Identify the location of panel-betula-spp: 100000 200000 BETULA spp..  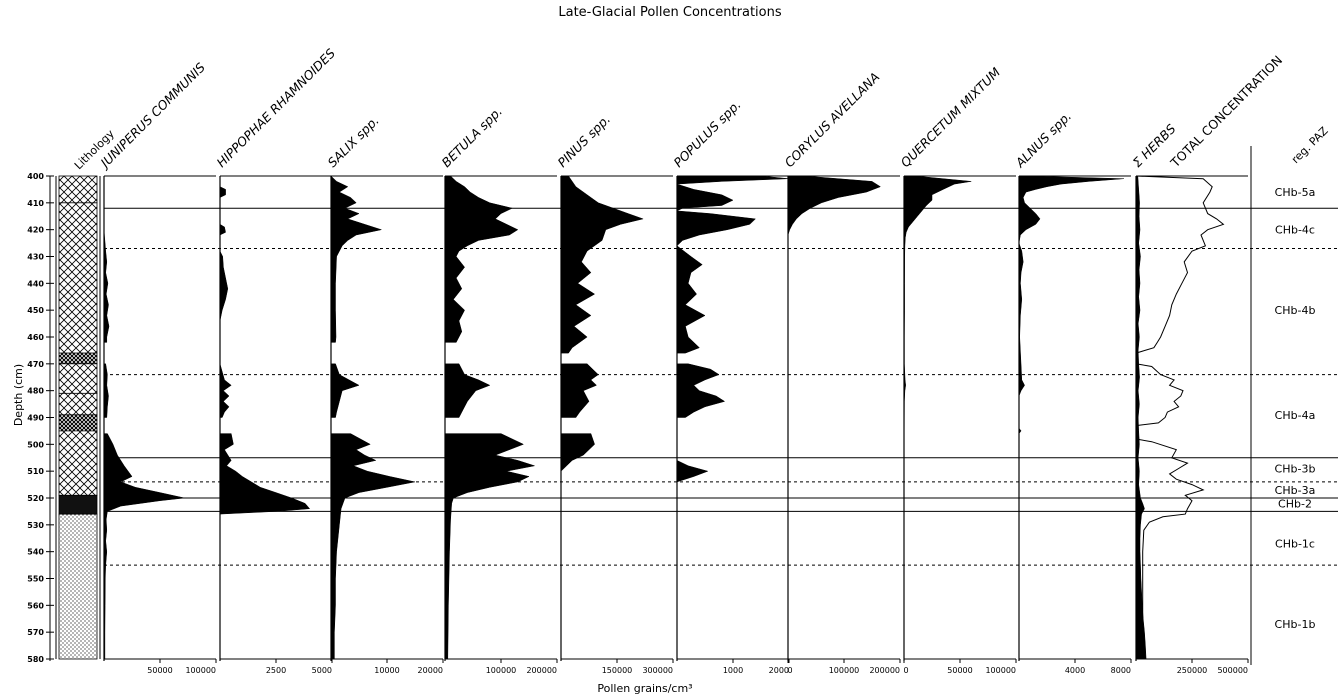
(498, 389).